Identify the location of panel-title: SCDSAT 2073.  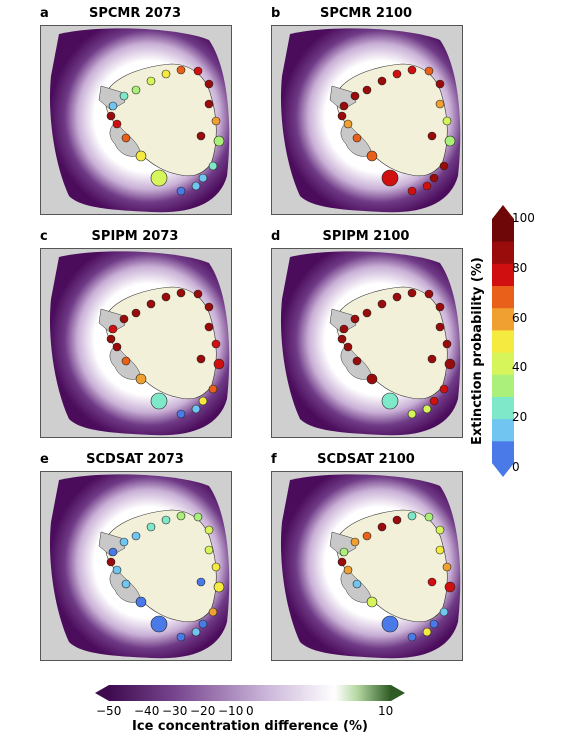
(135, 459).